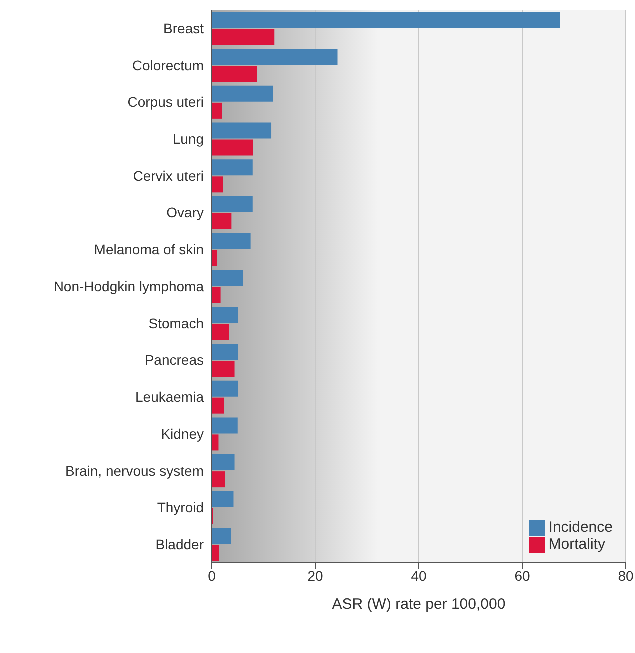  I want to click on legend-label: Incidence, so click(580, 527).